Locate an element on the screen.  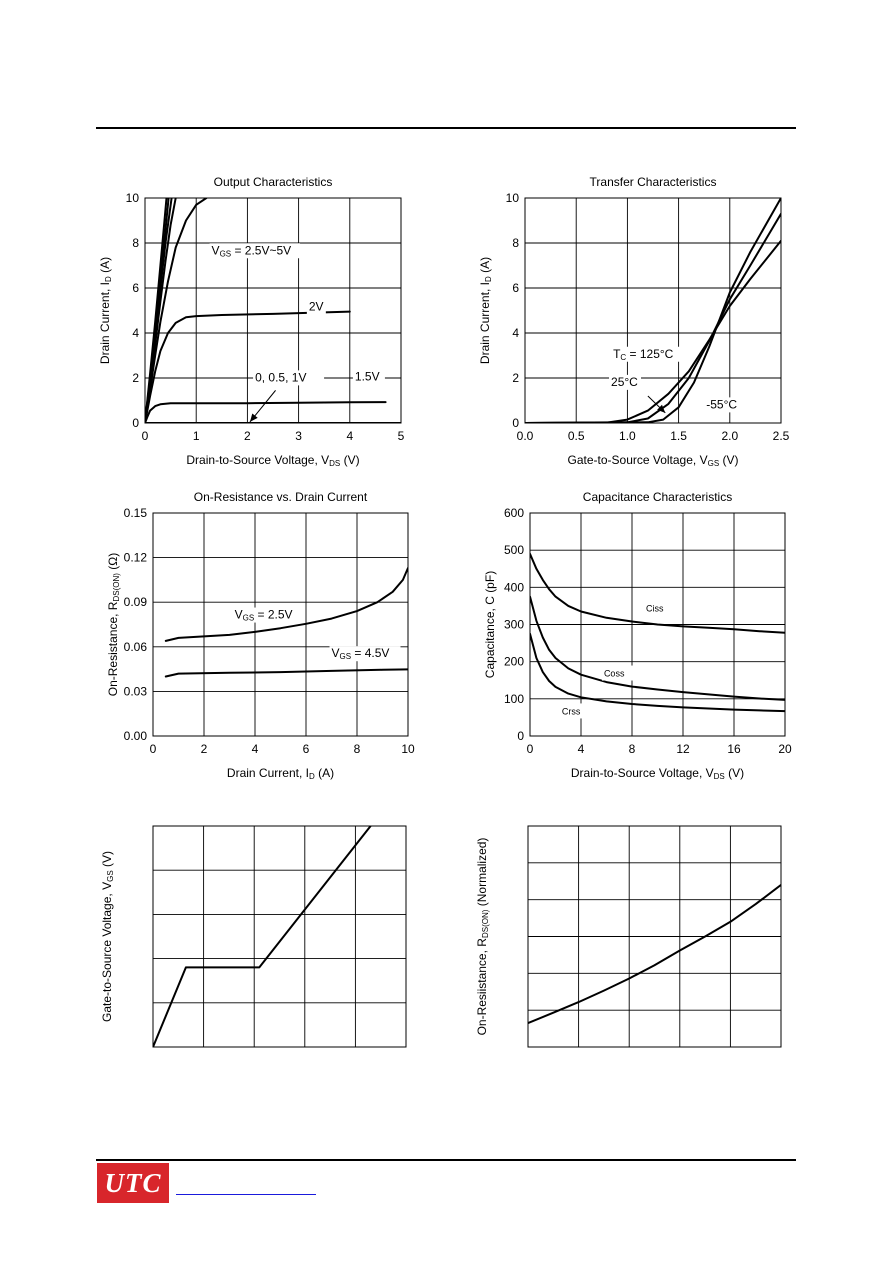
series-annotation: Coss is located at coordinates (614, 674).